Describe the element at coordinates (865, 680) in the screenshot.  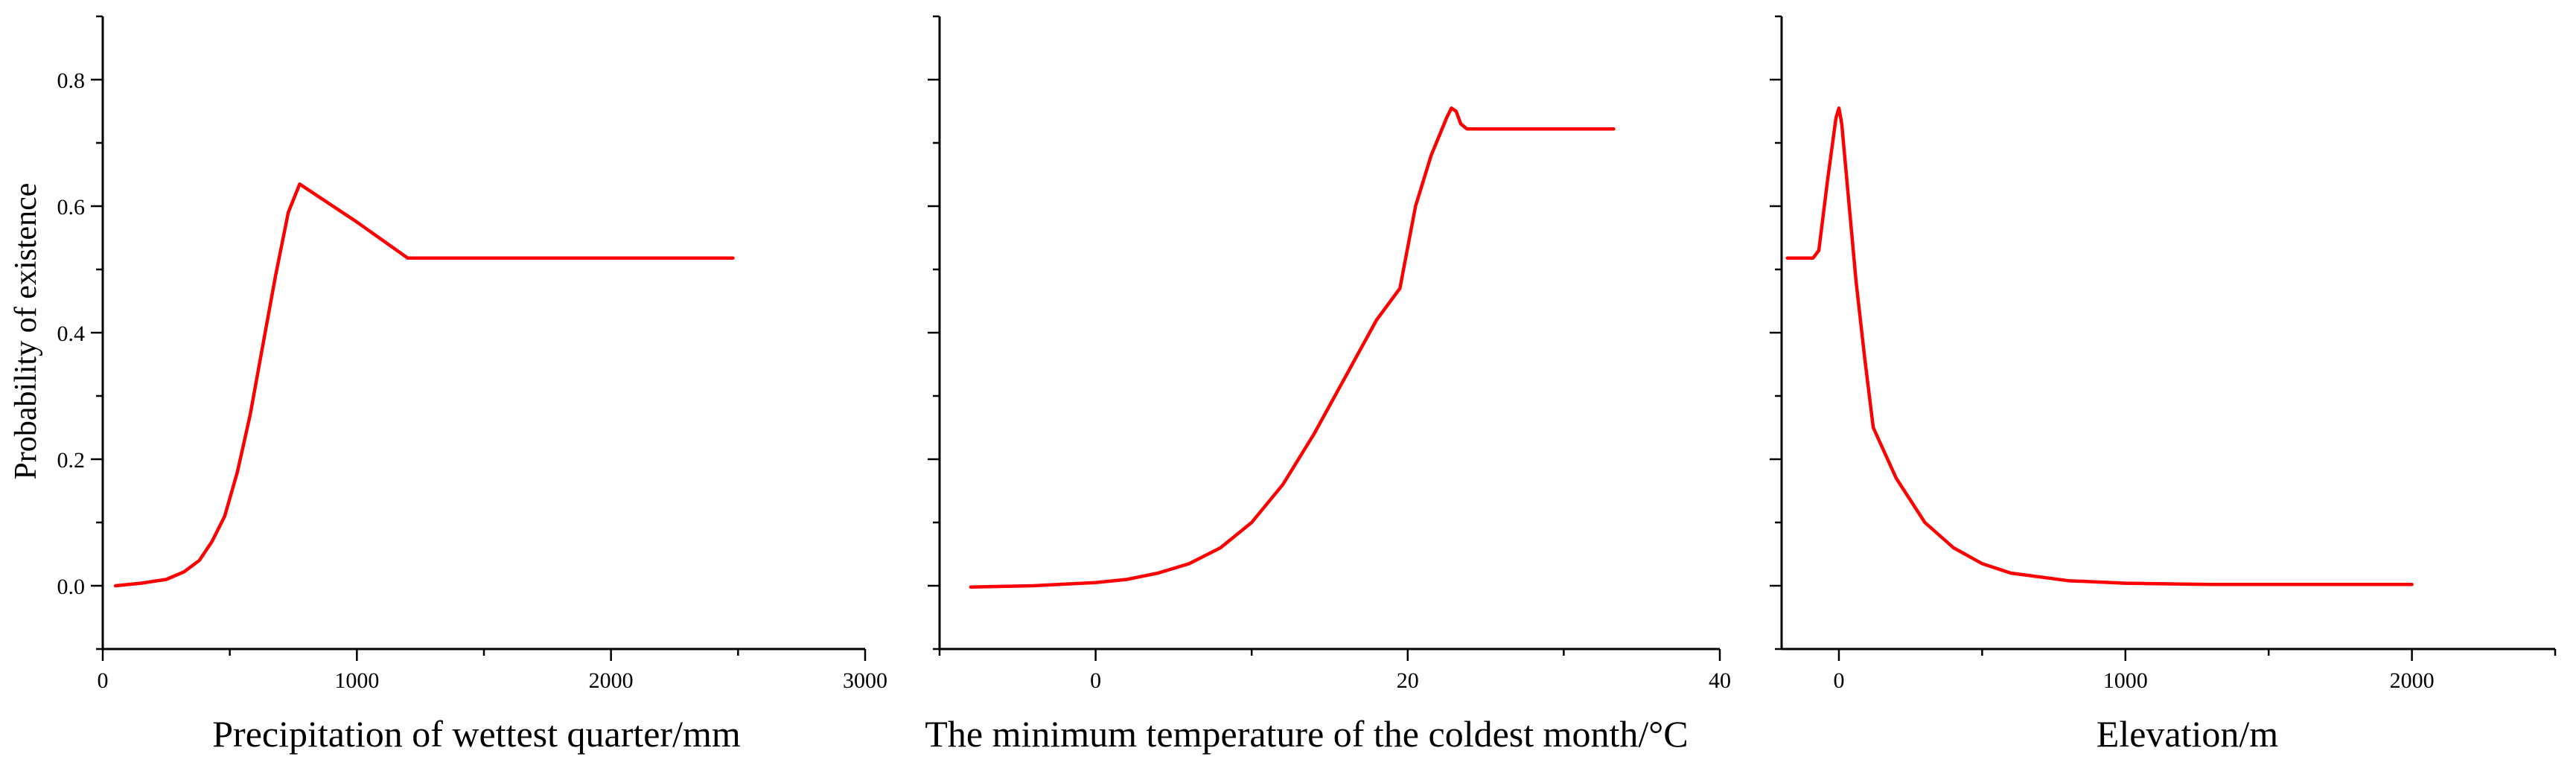
I see `x-tick-label-precipitation: 3000` at that location.